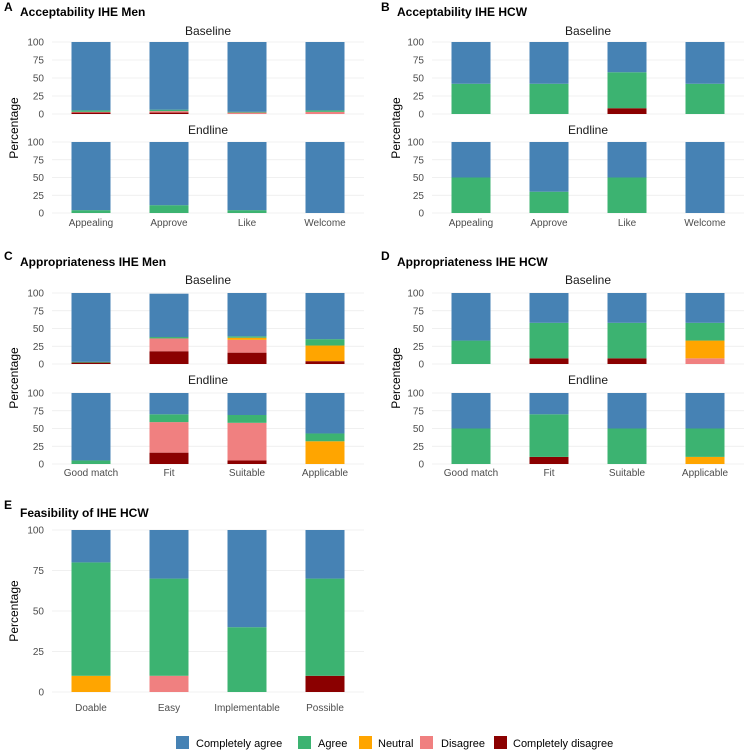 This screenshot has width=750, height=750. I want to click on bar-appealing-disagree, so click(91, 112).